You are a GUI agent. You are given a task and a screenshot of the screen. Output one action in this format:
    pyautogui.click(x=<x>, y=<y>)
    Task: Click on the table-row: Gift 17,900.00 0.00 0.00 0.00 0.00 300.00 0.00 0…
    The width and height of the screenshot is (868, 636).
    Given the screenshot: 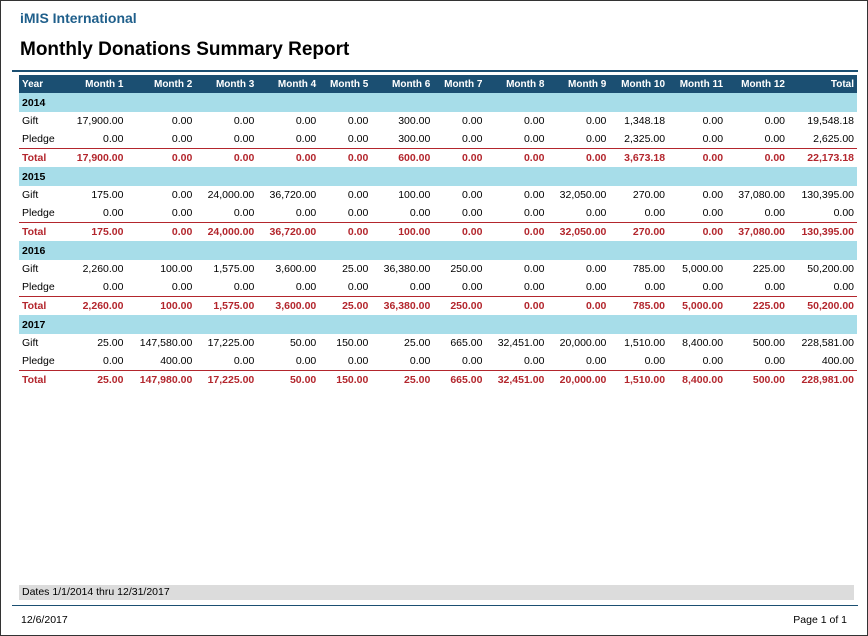 What is the action you would take?
    pyautogui.click(x=438, y=121)
    